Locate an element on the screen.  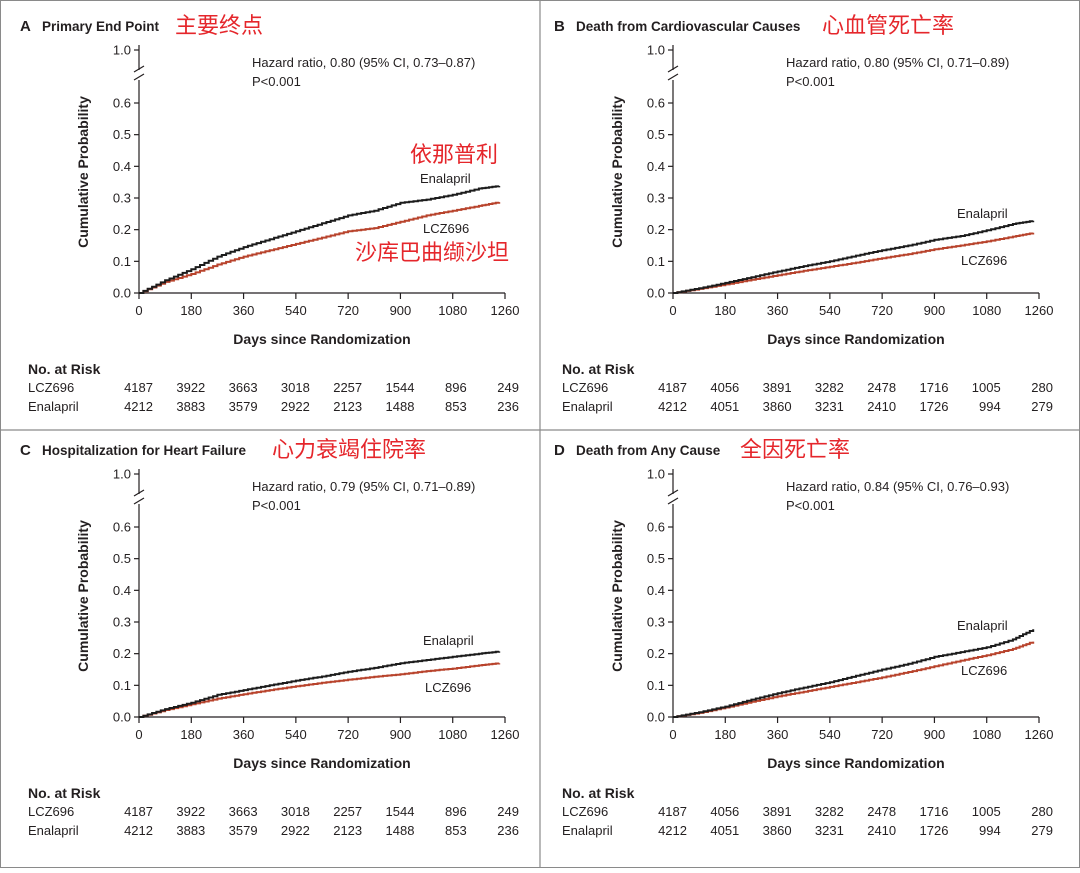
risk-count: 2922 is located at coordinates (295, 830).